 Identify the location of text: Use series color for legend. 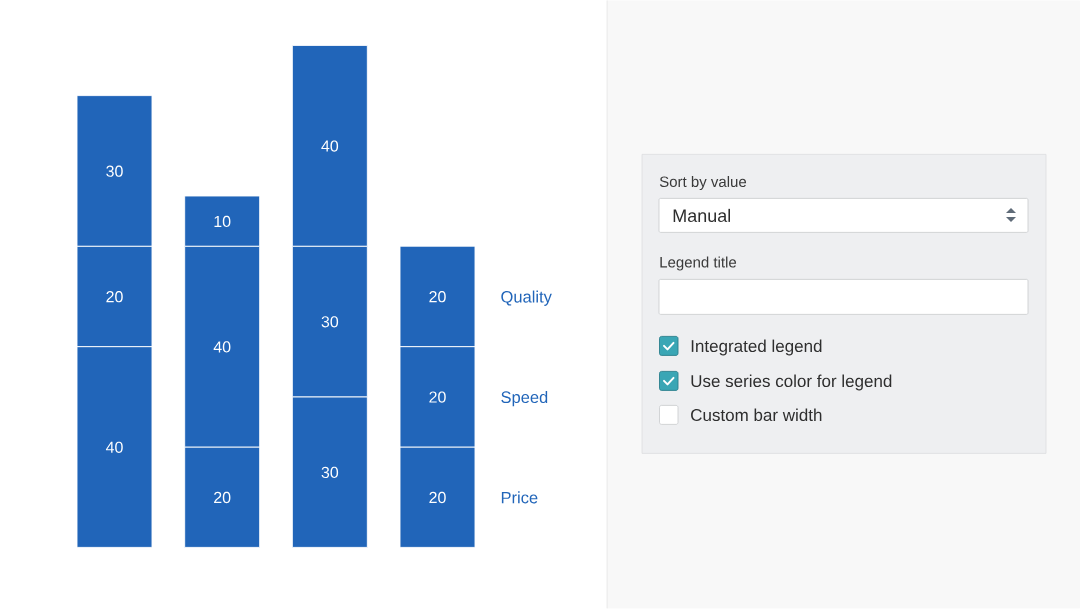
(791, 382).